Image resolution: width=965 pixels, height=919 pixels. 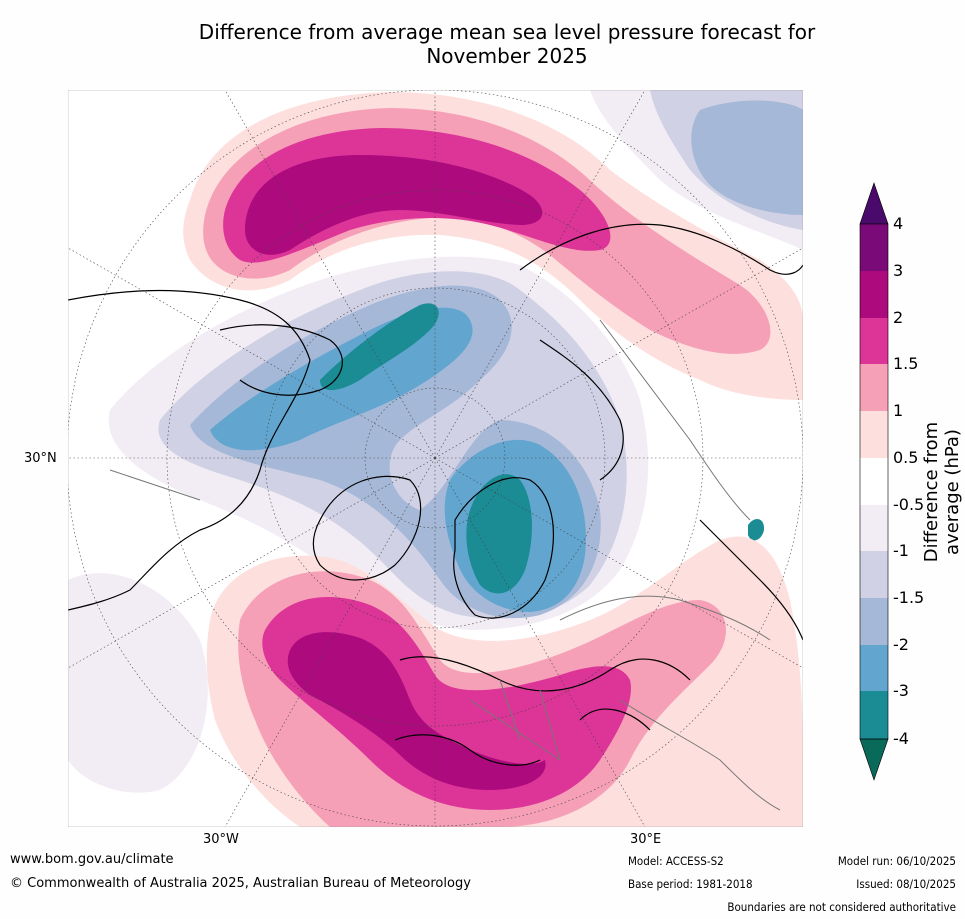 I want to click on anomaly-region-purple-pacific, so click(x=394, y=205).